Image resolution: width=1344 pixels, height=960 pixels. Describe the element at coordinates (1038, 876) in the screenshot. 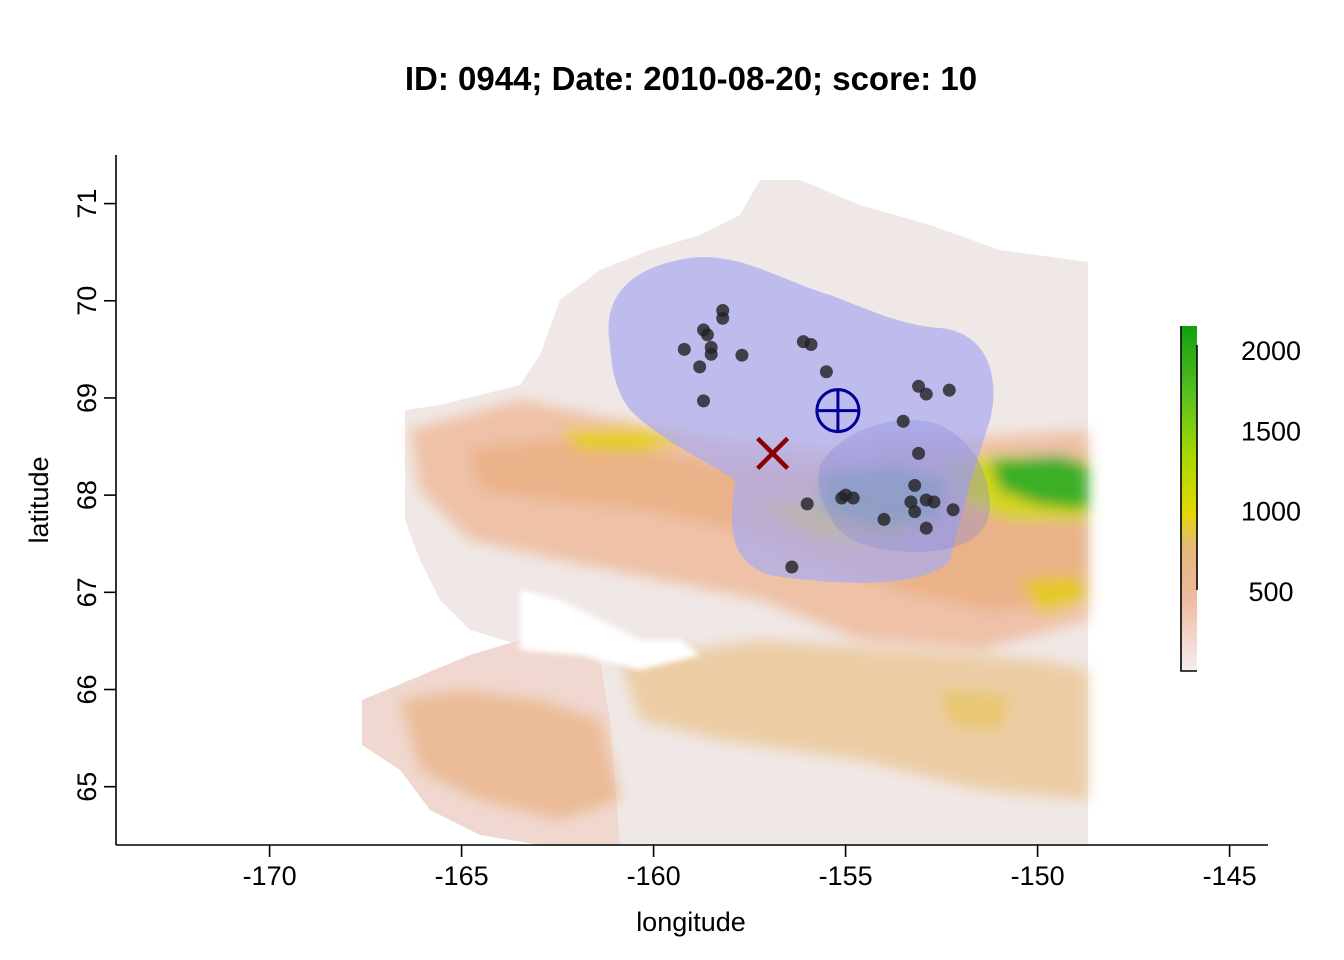

I see `x-tick-label: -150` at that location.